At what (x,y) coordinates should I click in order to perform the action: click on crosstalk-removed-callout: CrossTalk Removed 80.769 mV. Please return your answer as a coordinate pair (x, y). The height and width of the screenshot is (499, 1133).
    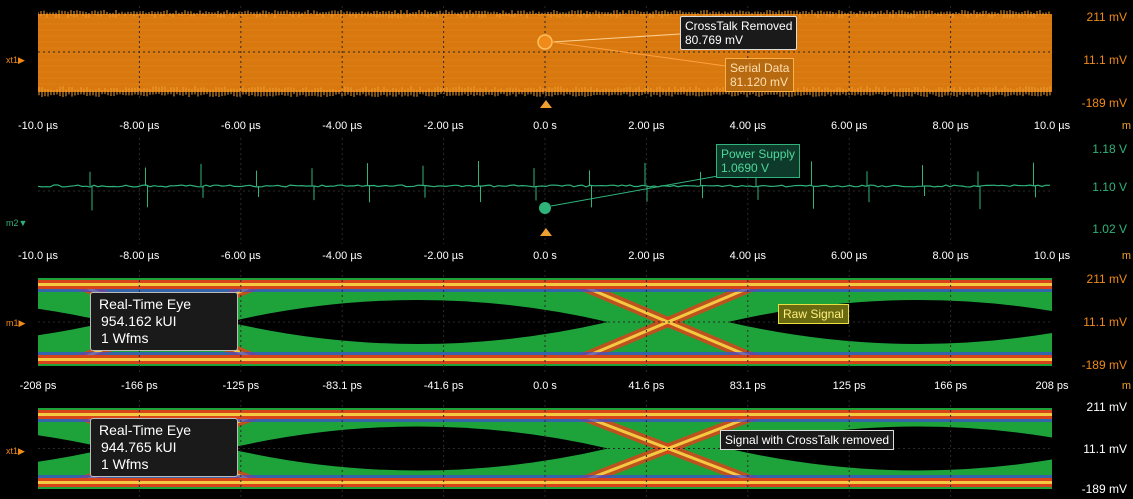
    Looking at the image, I should click on (738, 33).